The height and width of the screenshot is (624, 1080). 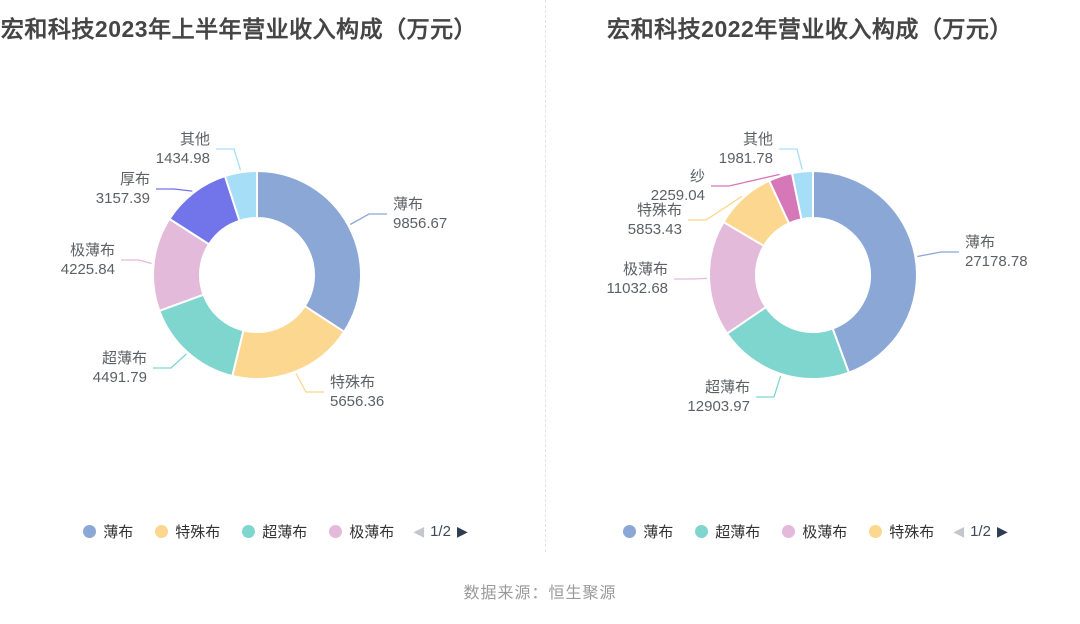 I want to click on slice-label-薄布: 薄布 9856.67, so click(x=420, y=214).